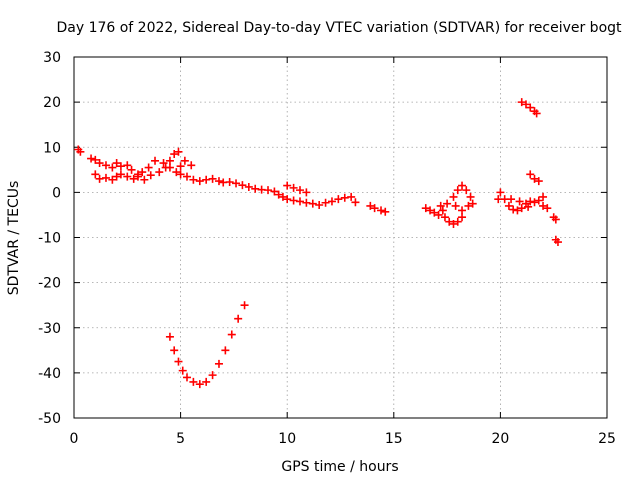 This screenshot has height=480, width=640. What do you see at coordinates (607, 439) in the screenshot?
I see `x-tick-label: 25` at bounding box center [607, 439].